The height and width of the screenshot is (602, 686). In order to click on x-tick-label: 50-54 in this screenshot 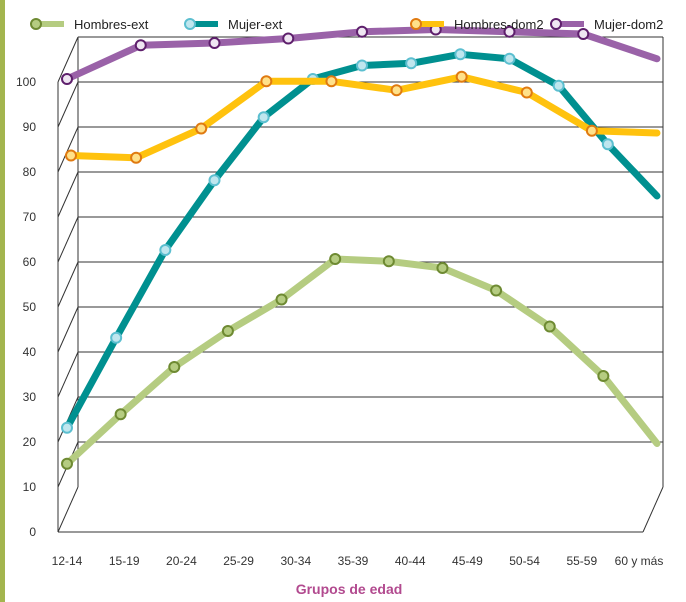, I will do `click(524, 561)`.